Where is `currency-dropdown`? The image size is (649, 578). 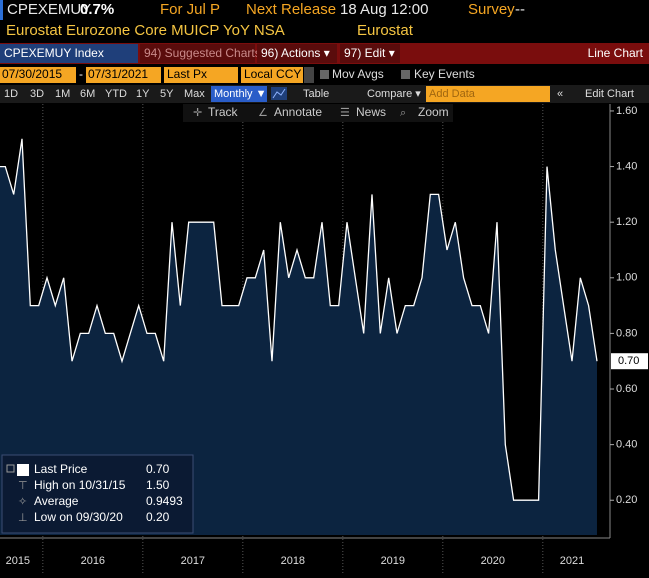 currency-dropdown is located at coordinates (309, 75).